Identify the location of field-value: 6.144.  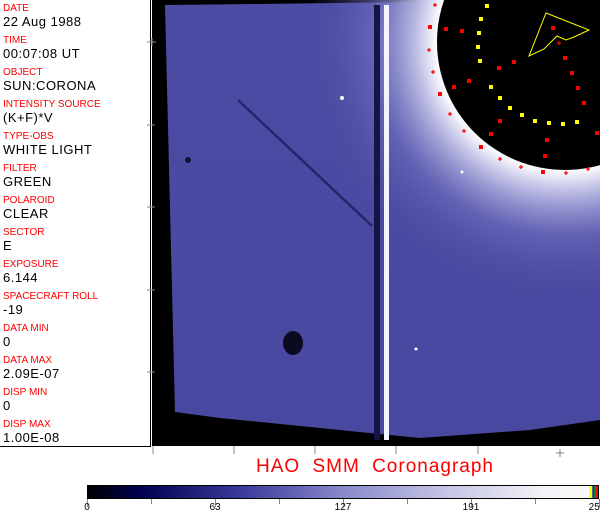
(21, 277).